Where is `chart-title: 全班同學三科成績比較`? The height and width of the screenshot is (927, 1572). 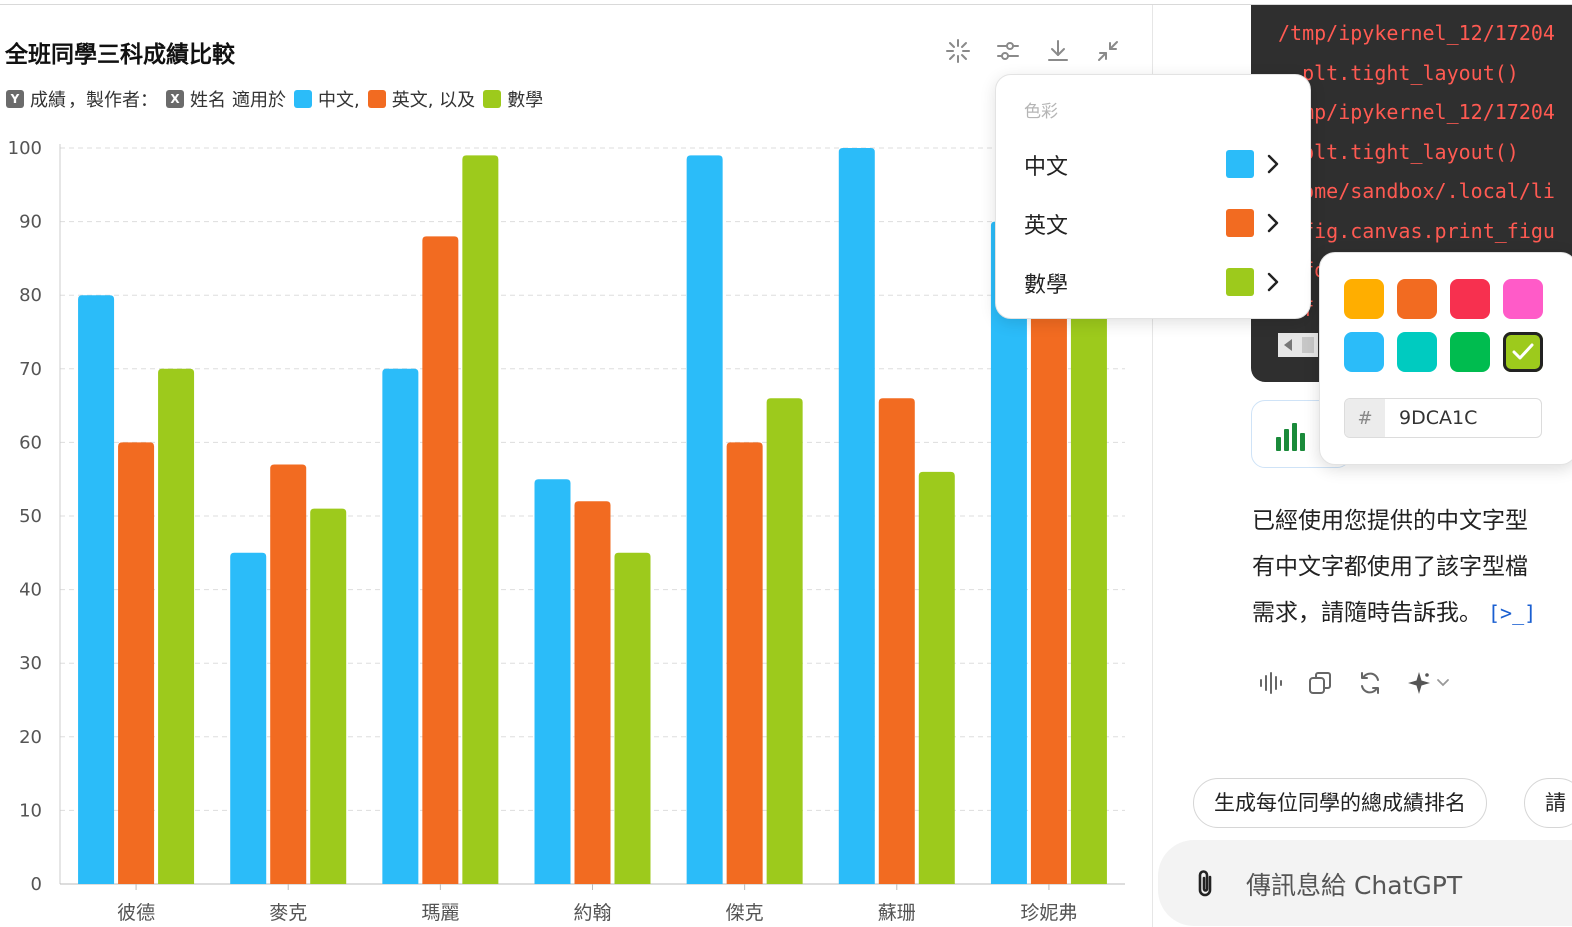 chart-title: 全班同學三科成績比較 is located at coordinates (120, 55).